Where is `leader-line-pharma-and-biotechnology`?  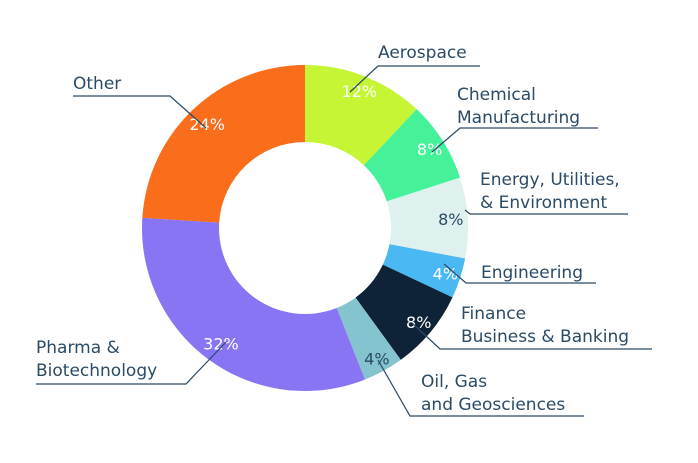 leader-line-pharma-and-biotechnology is located at coordinates (131, 363).